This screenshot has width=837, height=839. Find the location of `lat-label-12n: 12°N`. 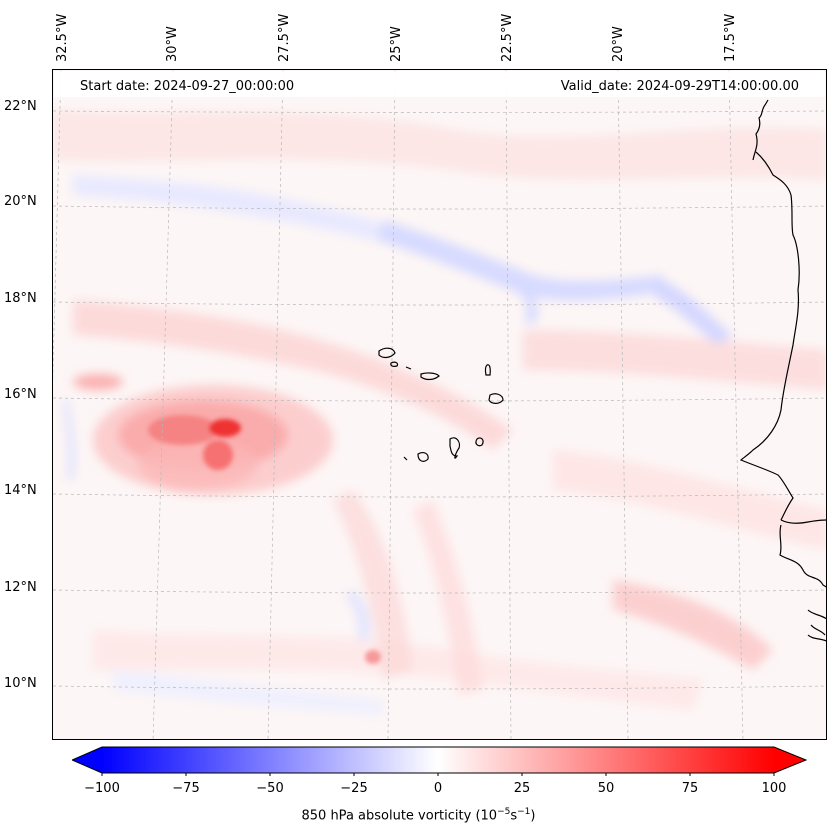

lat-label-12n: 12°N is located at coordinates (20, 587).